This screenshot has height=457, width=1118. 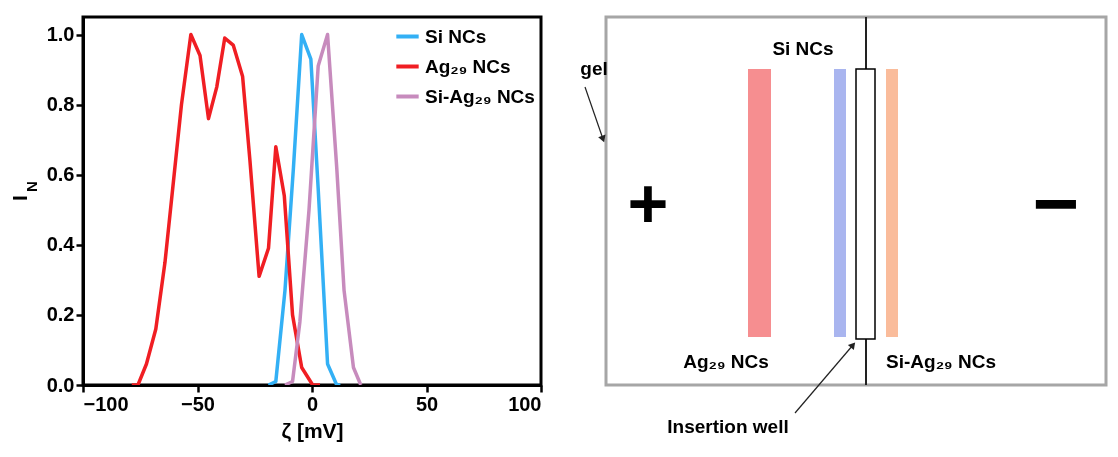 What do you see at coordinates (594, 68) in the screenshot?
I see `text: gel` at bounding box center [594, 68].